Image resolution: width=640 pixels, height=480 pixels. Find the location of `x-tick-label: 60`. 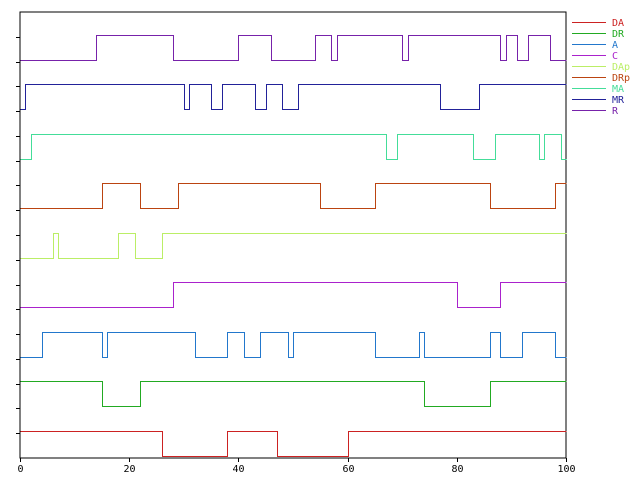

x-tick-label: 60 is located at coordinates (348, 469).